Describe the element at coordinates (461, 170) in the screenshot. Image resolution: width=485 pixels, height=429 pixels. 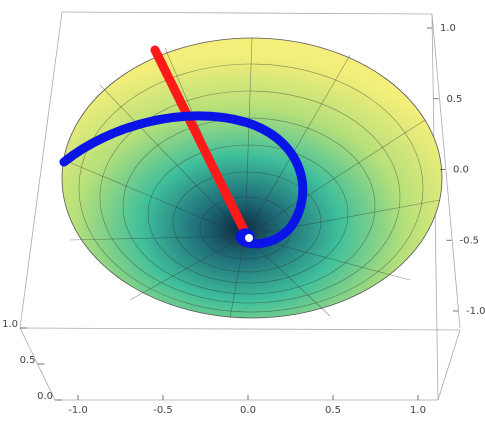
I see `z-tick-label: 0.0` at that location.